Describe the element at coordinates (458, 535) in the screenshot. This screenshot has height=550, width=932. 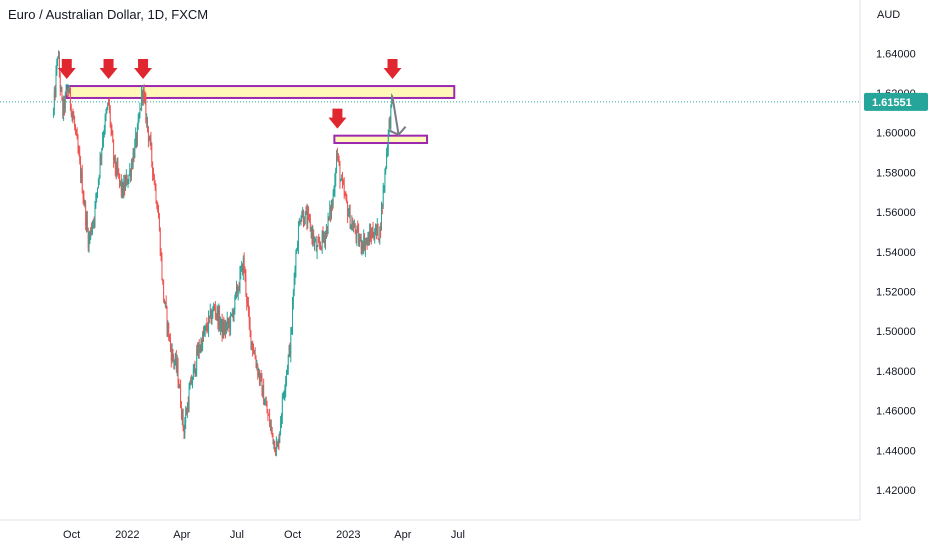
I see `x-tick-label: Jul` at that location.